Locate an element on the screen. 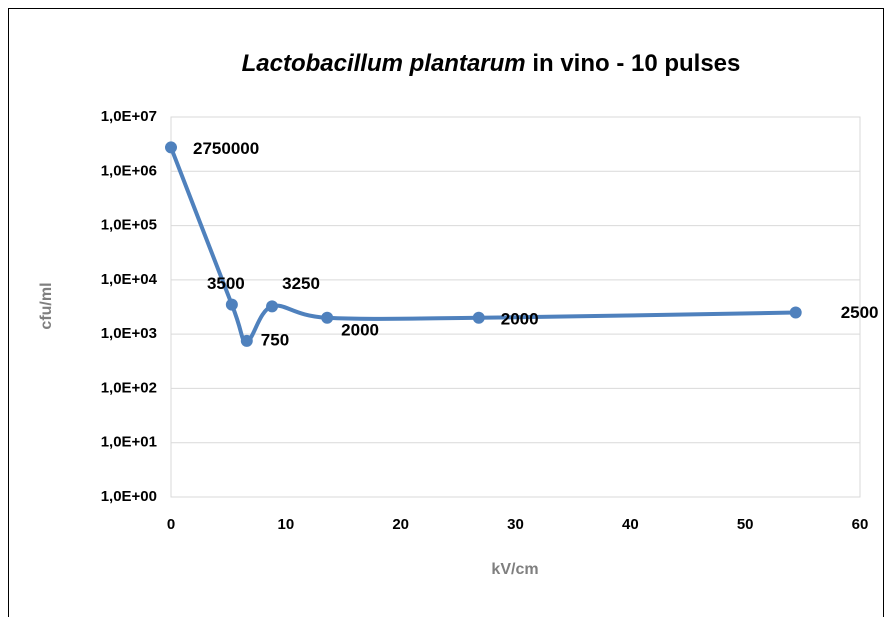 Image resolution: width=885 pixels, height=617 pixels. x-tick-label: 20 is located at coordinates (400, 524).